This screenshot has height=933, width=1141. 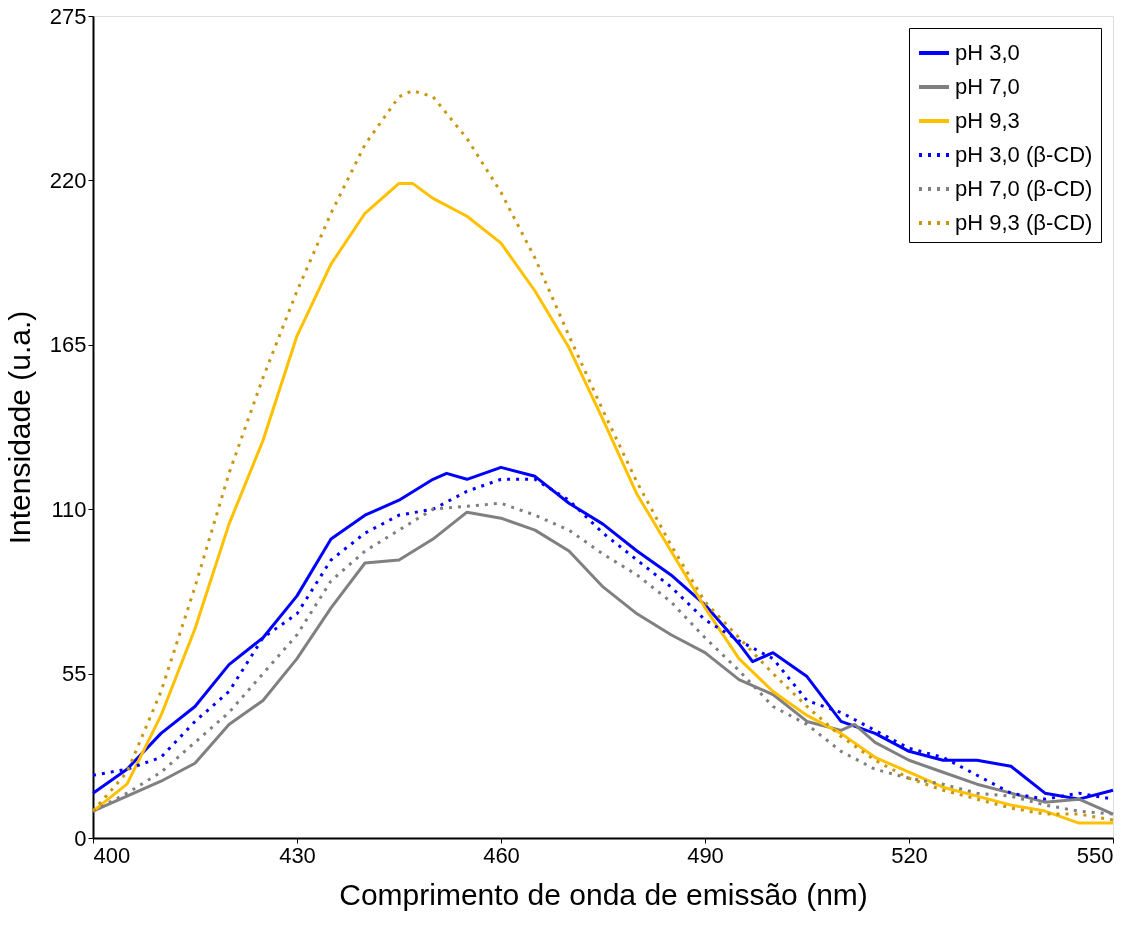 What do you see at coordinates (987, 86) in the screenshot?
I see `legend-label: pH 7,0` at bounding box center [987, 86].